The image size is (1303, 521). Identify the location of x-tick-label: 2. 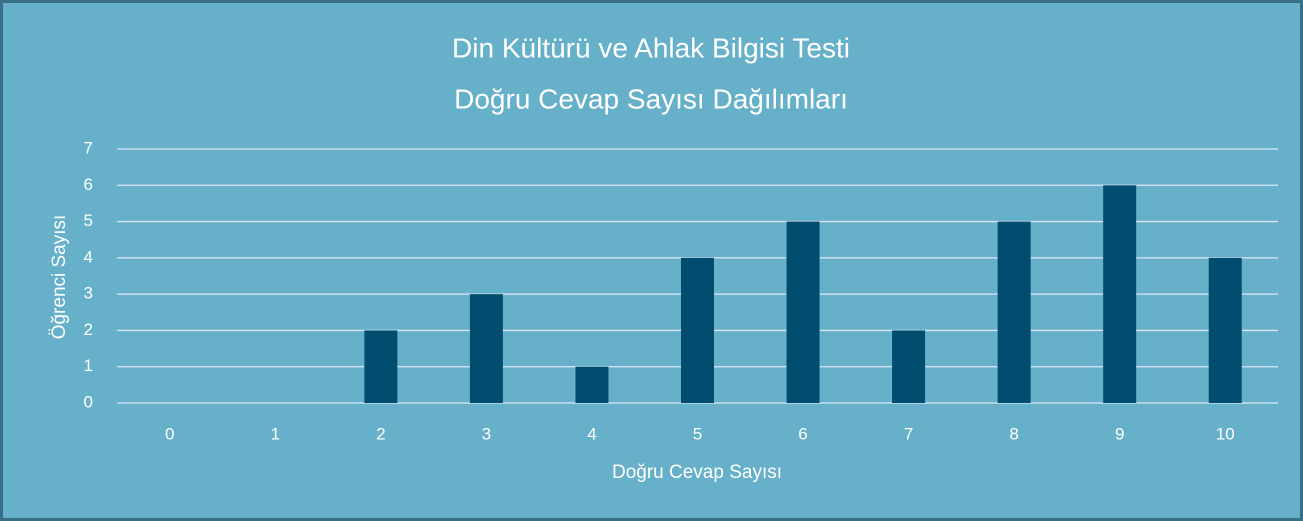
(380, 433).